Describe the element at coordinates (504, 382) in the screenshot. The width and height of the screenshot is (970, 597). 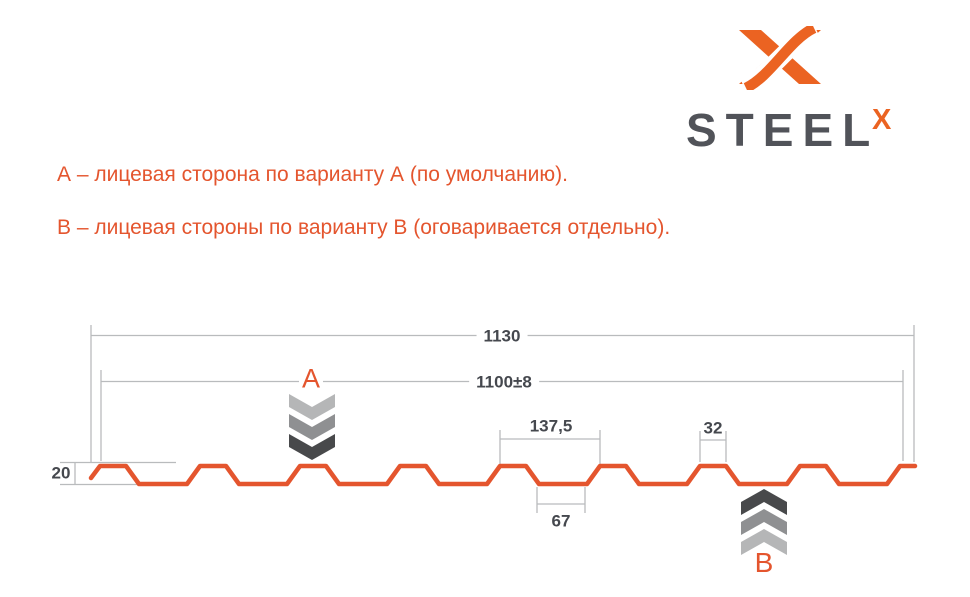
I see `dim-cover-width: 1100±8` at that location.